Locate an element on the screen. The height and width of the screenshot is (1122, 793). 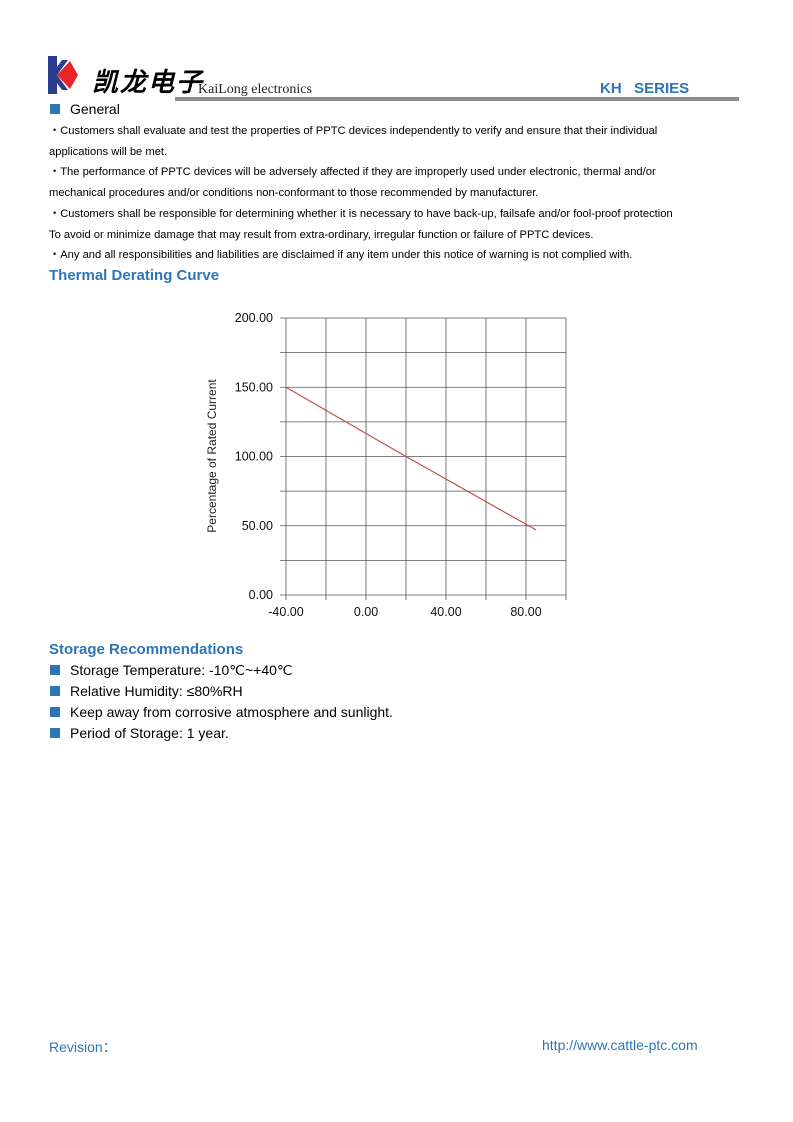
y-tick-label: 0.00 is located at coordinates (261, 595).